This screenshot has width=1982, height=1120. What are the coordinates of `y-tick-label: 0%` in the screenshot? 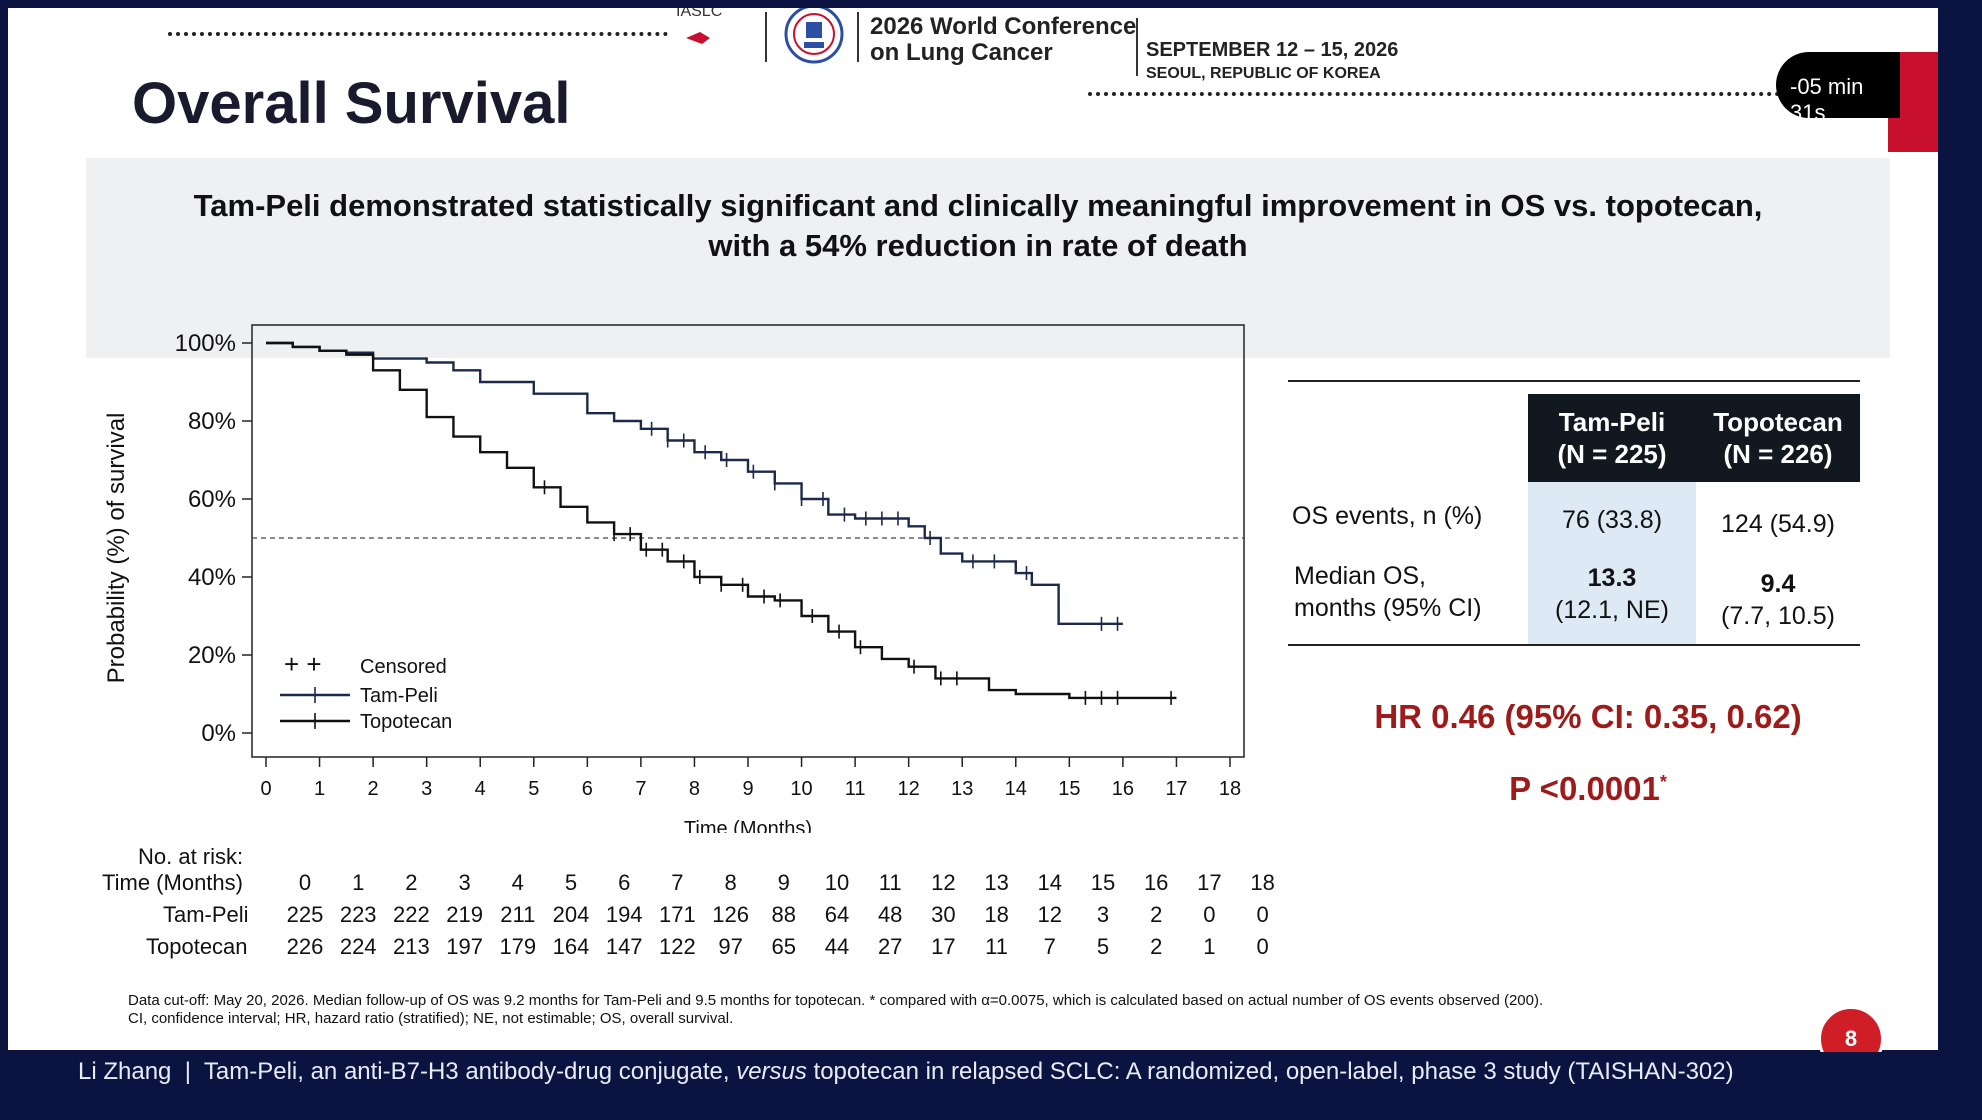 It's located at (218, 733).